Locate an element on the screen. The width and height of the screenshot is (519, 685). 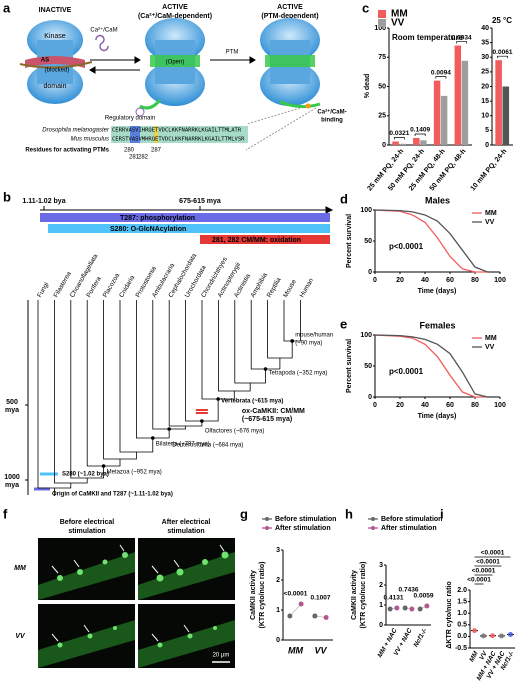
sequence: CERRVASVIHRQETVDCLKKFNARRKLKGAILTTMLATR is located at coordinates (177, 131).